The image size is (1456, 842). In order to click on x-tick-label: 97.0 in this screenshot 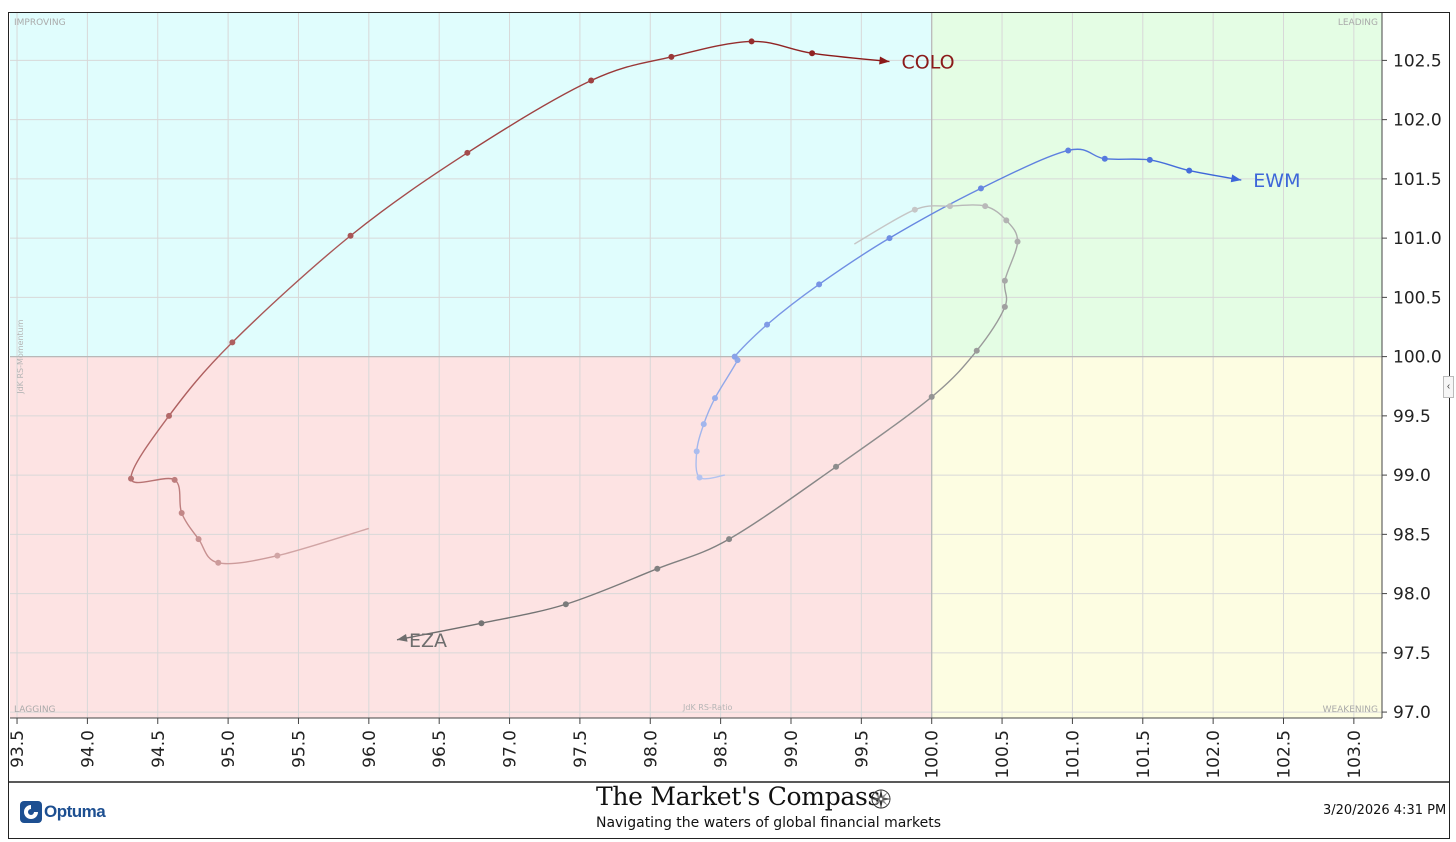, I will do `click(511, 749)`.